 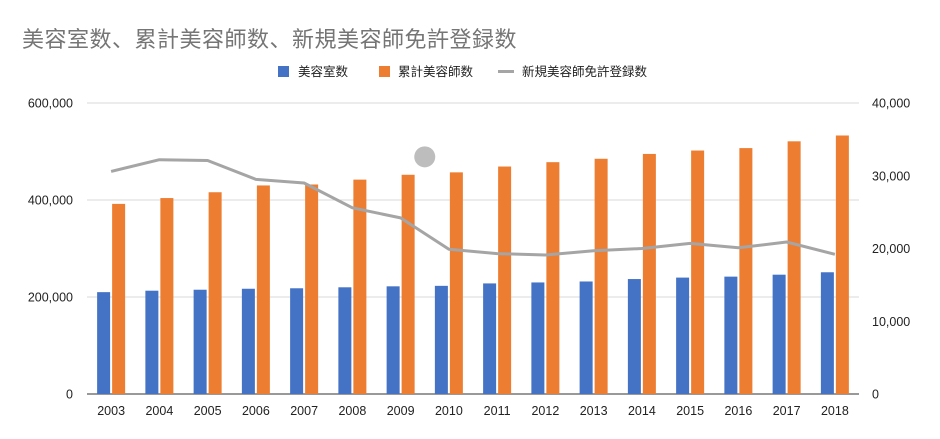 What do you see at coordinates (891, 322) in the screenshot?
I see `y-right-tick-label: 10,000` at bounding box center [891, 322].